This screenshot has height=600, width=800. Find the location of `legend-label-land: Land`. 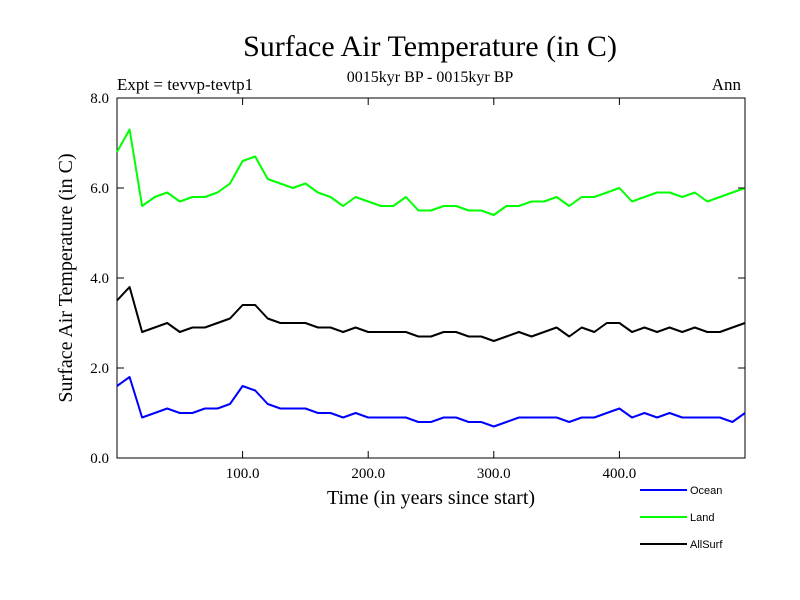

legend-label-land: Land is located at coordinates (702, 518).